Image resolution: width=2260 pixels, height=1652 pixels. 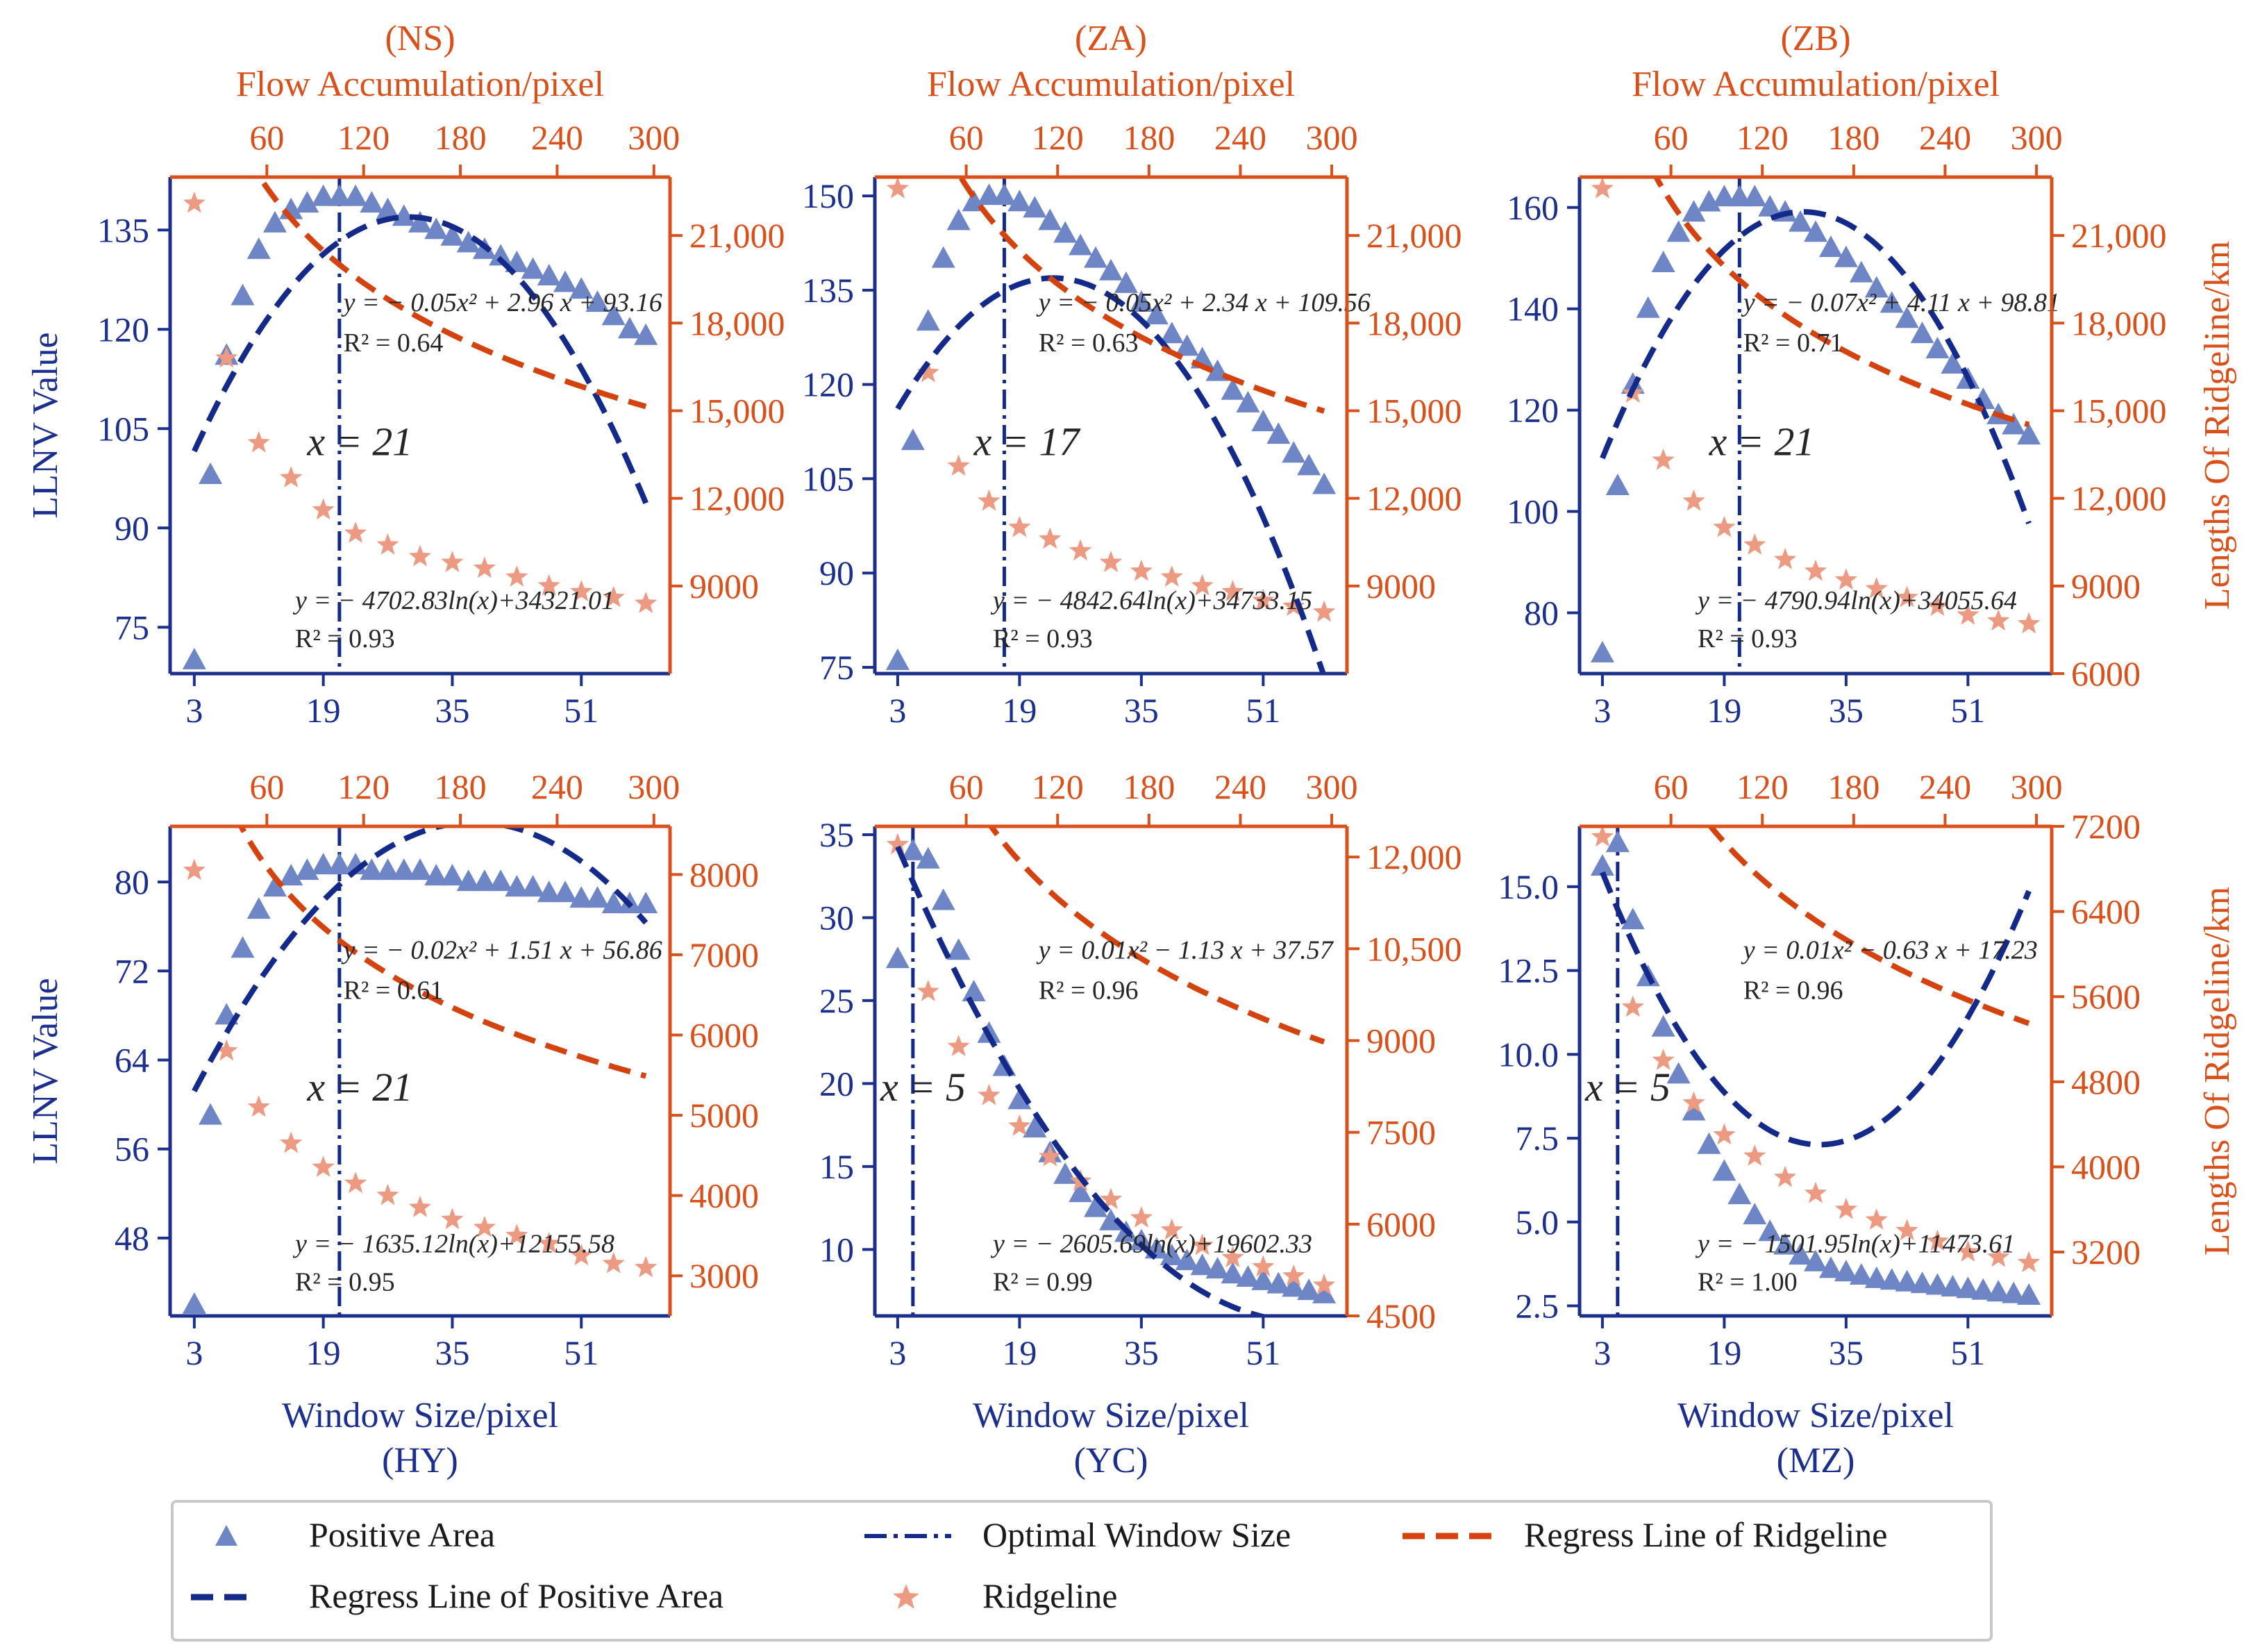 I want to click on left-tick-label: 10, so click(x=836, y=1249).